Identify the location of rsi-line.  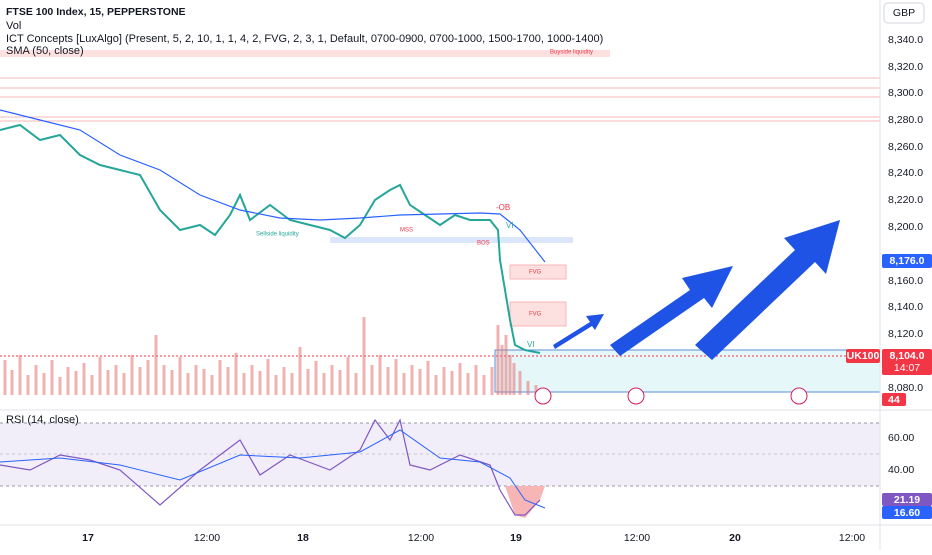
(270, 467).